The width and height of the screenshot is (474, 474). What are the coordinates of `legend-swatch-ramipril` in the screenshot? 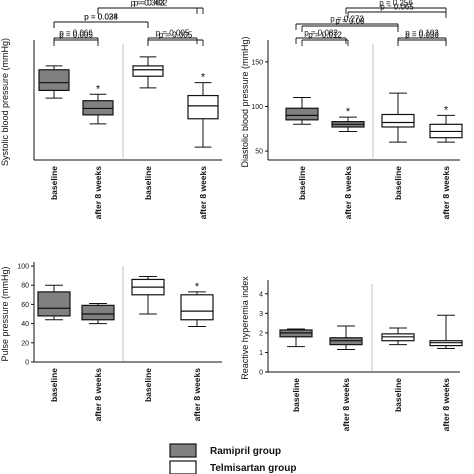 It's located at (183, 450).